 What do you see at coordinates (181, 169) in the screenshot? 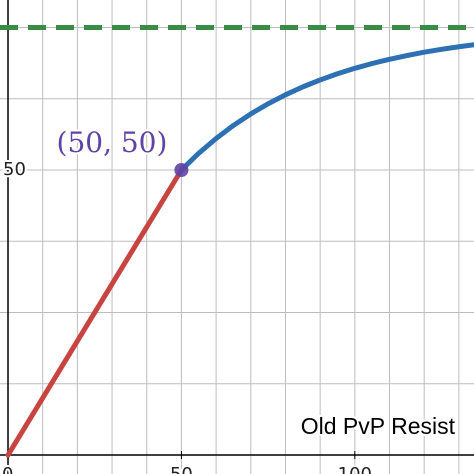
I see `point` at bounding box center [181, 169].